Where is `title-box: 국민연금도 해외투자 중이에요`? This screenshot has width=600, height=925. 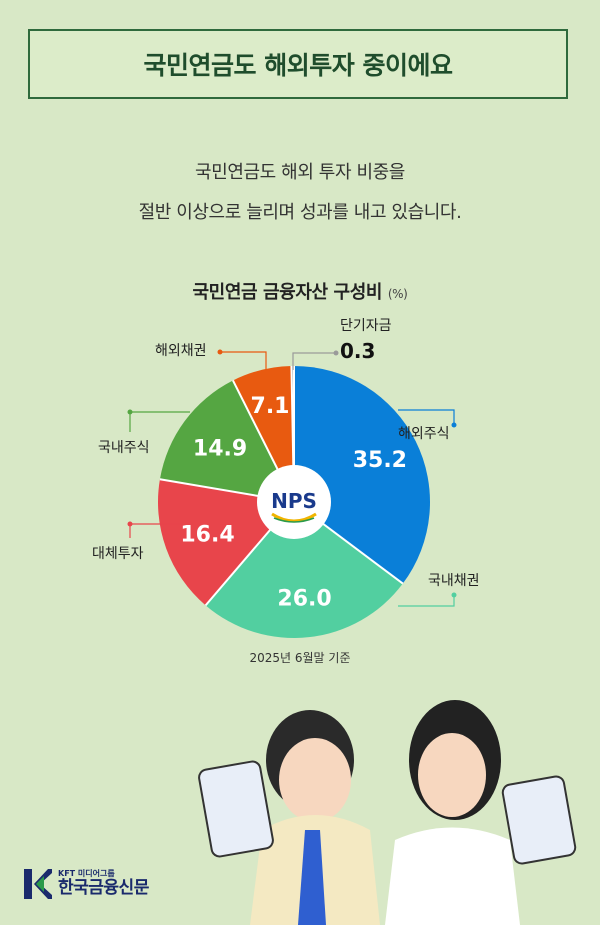 title-box: 국민연금도 해외투자 중이에요 is located at coordinates (298, 64).